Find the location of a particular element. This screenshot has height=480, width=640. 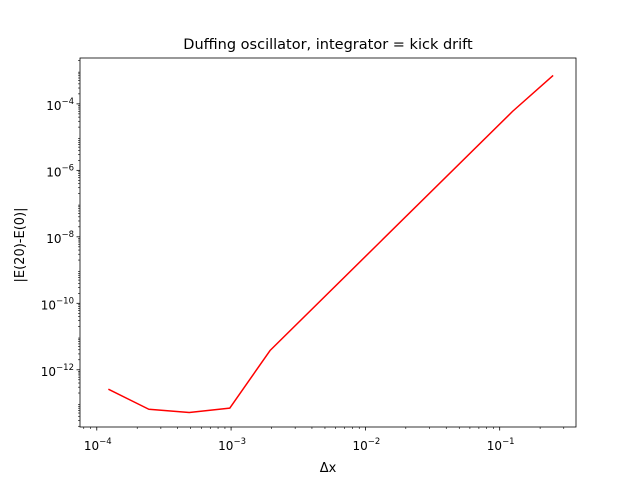

x-tick-label: 10⁻³ is located at coordinates (232, 445).